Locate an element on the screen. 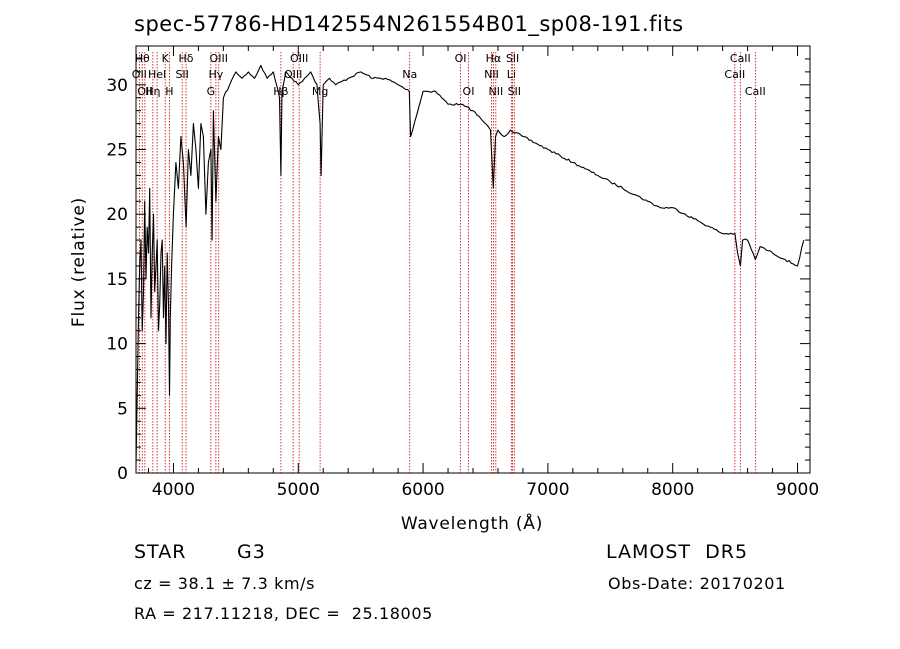  x-tick-label: 9000 is located at coordinates (797, 490).